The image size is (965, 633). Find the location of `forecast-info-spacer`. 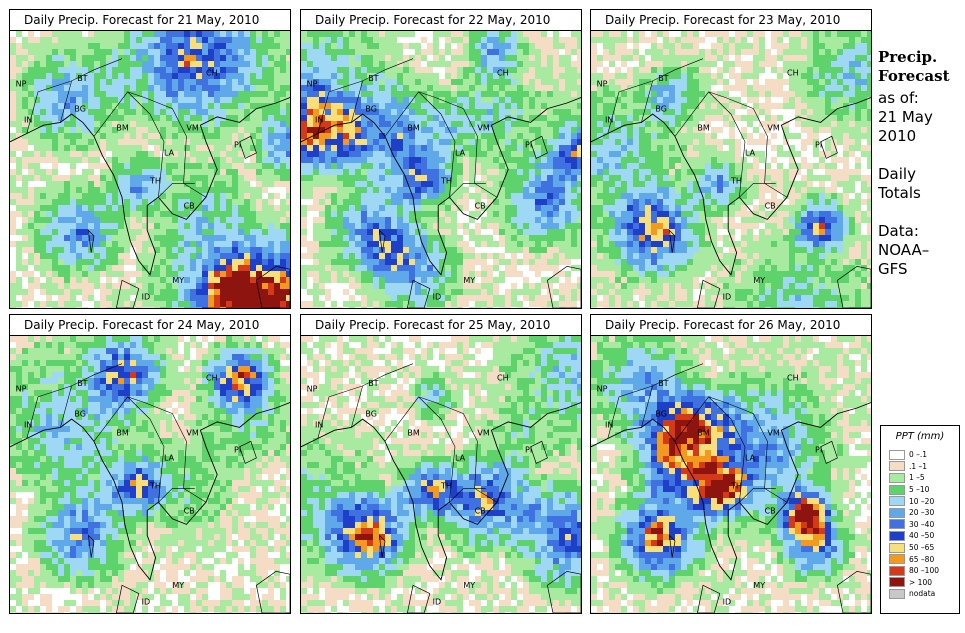

forecast-info-spacer is located at coordinates (921, 155).